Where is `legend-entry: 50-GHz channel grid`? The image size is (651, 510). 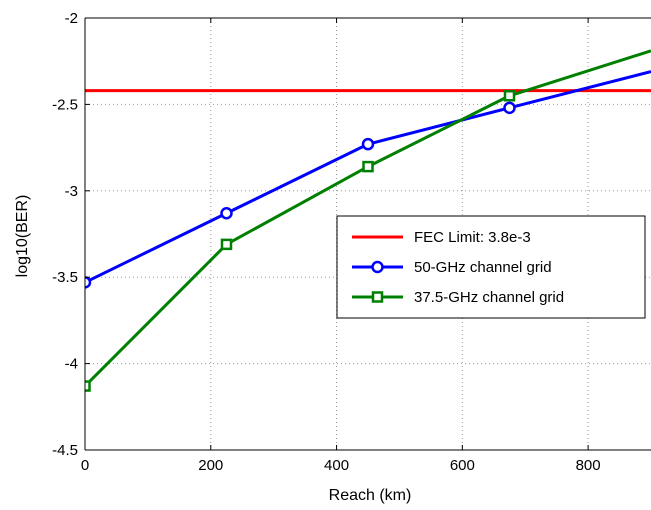 legend-entry: 50-GHz channel grid is located at coordinates (452, 267).